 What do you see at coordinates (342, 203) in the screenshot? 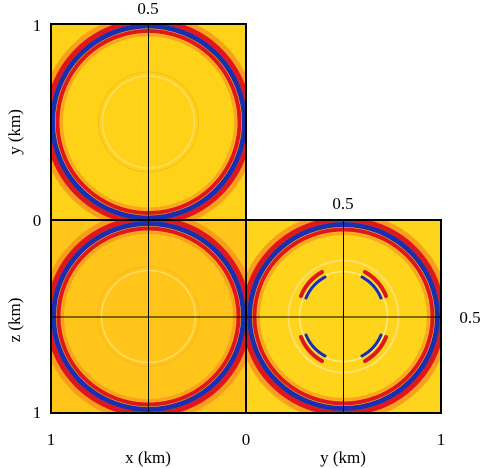
I see `side-top-slice-label: 0.5` at bounding box center [342, 203].